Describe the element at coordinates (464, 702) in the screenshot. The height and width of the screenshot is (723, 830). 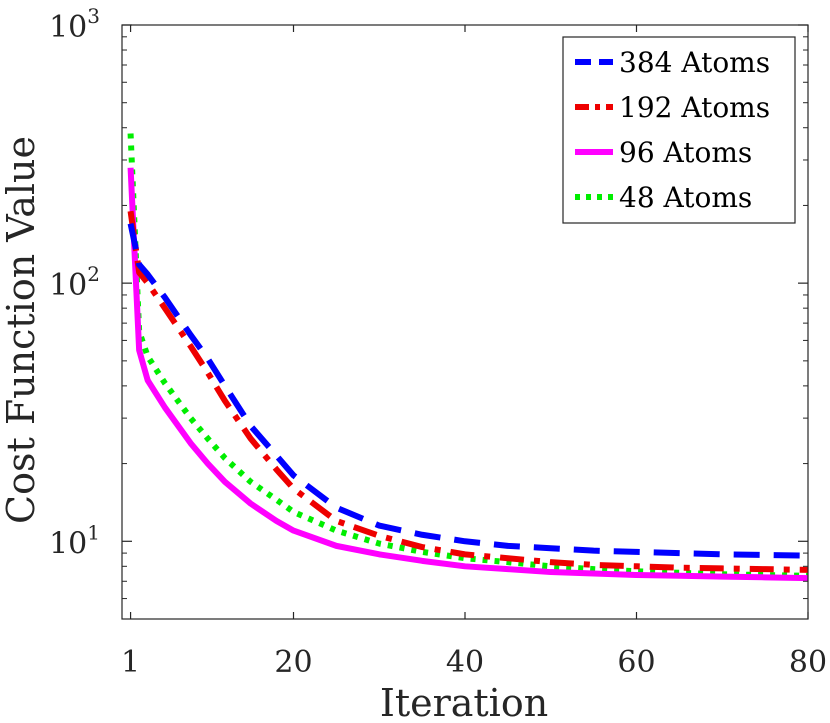
I see `x-axis-label: Iteration` at that location.